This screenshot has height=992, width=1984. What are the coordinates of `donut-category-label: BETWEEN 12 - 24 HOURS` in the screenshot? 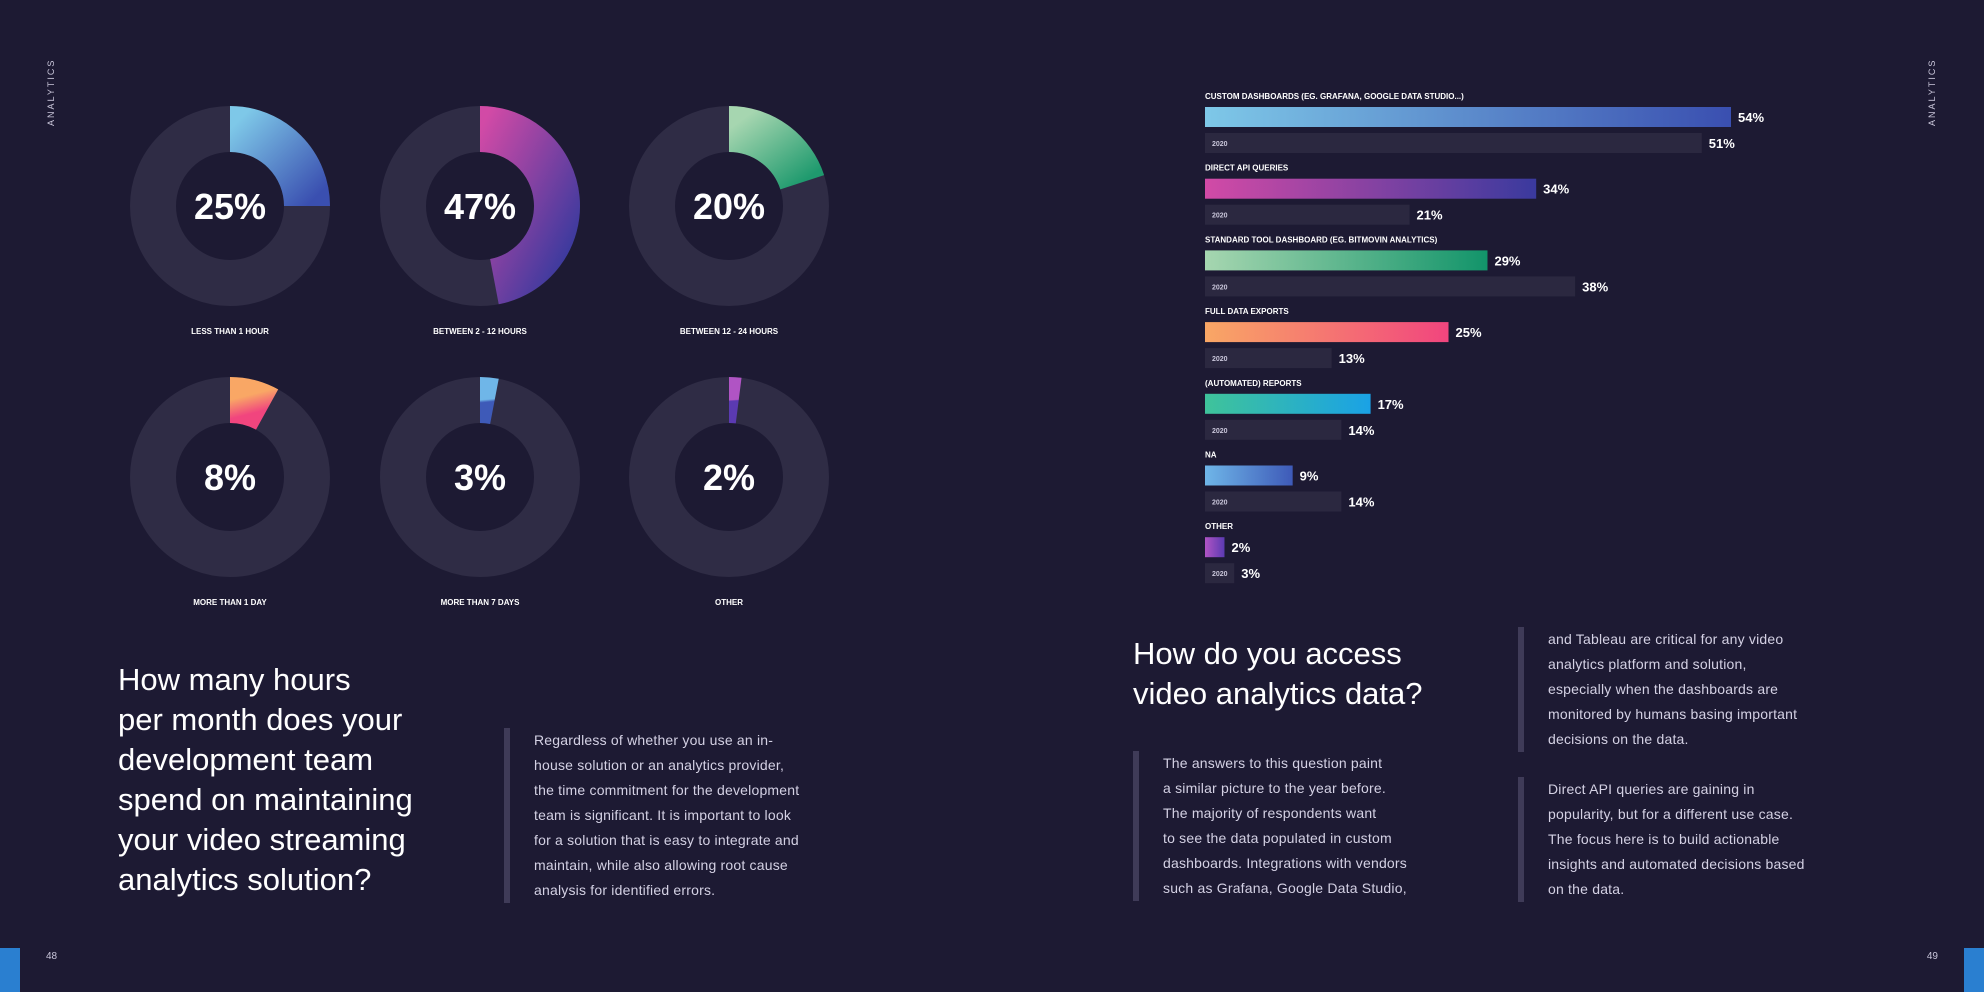 It's located at (729, 331).